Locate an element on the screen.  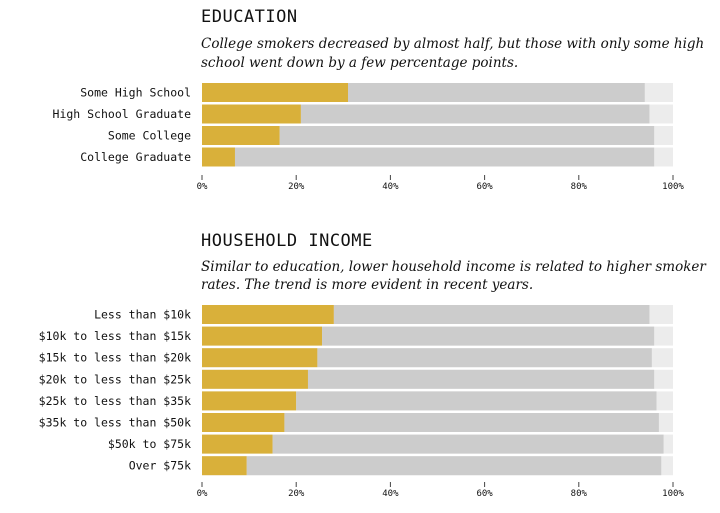
education-tick-label: 100% is located at coordinates (673, 187).